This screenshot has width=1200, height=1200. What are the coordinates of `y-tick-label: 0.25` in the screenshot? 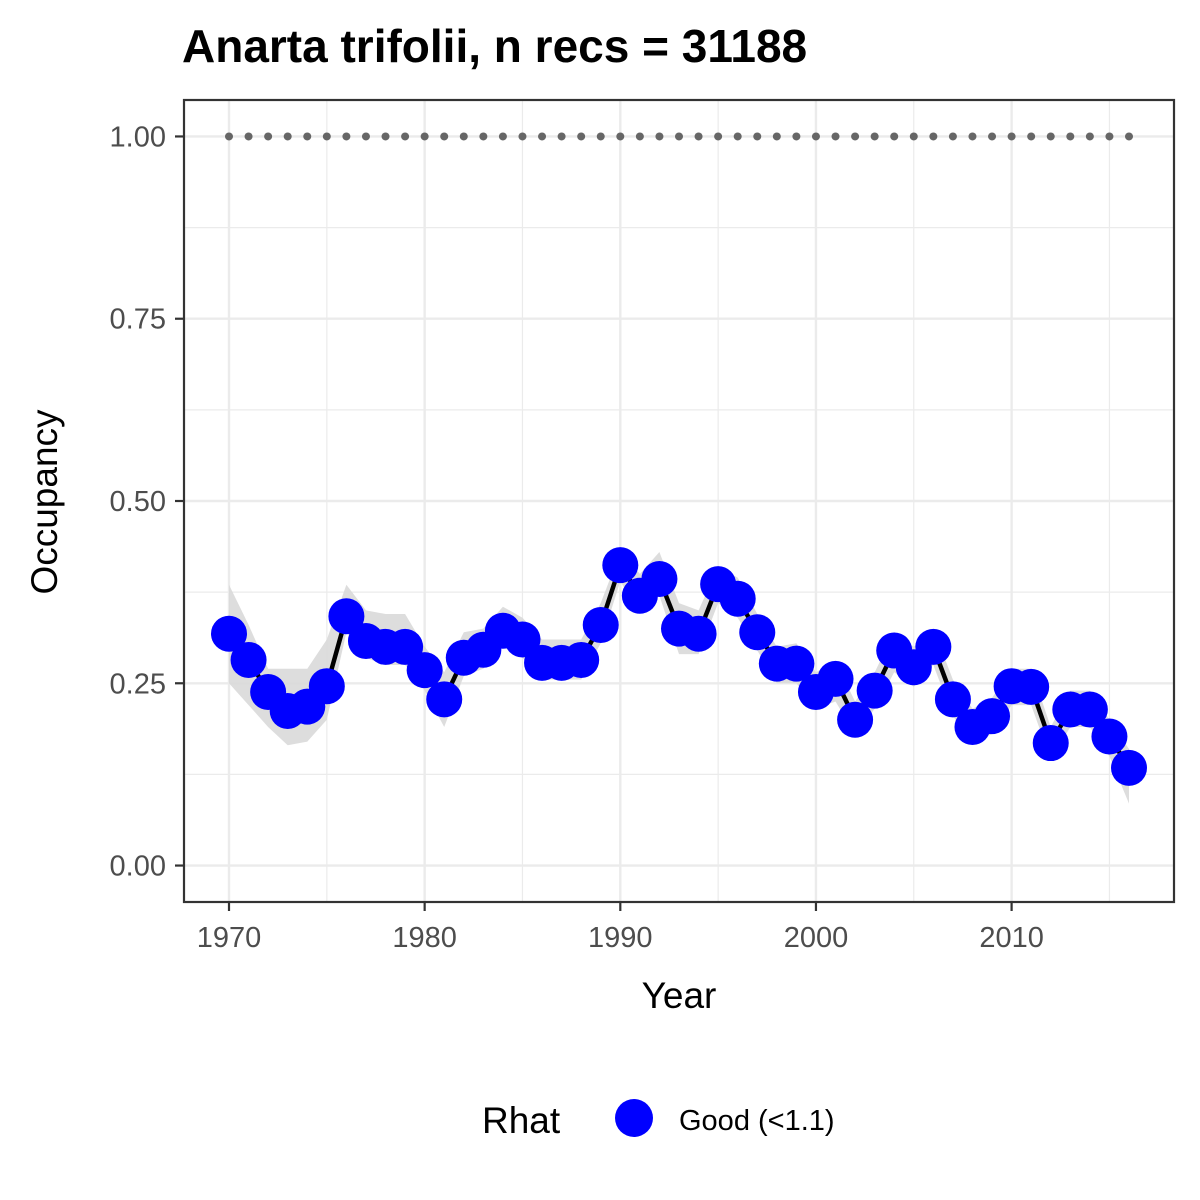 It's located at (138, 684).